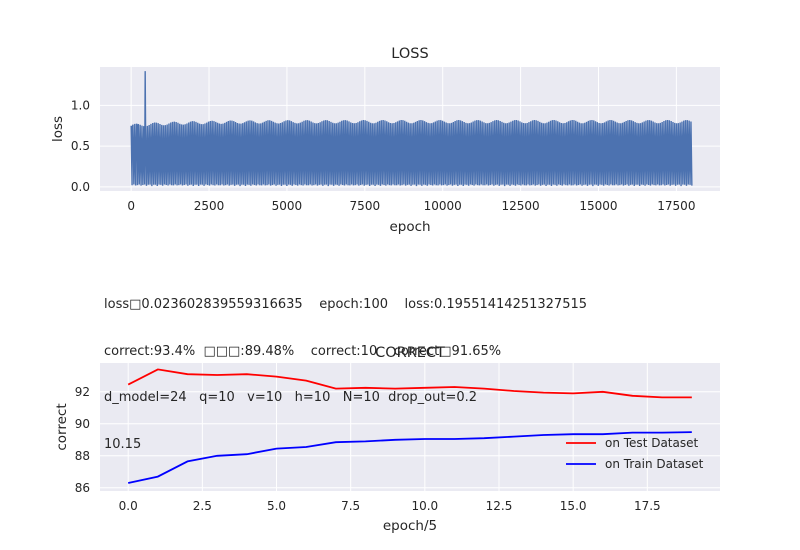  Describe the element at coordinates (209, 206) in the screenshot. I see `loss-x-tick-label: 2500` at that location.